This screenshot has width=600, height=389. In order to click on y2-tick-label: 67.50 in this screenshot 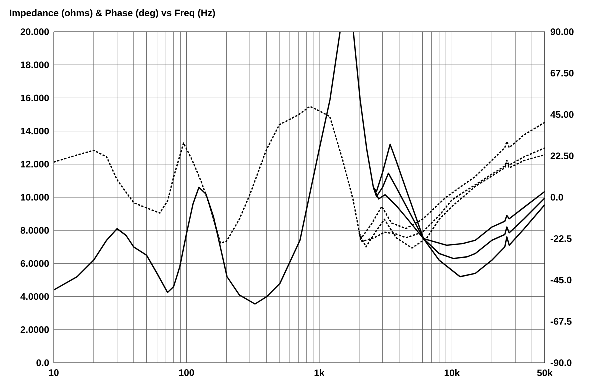, I will do `click(562, 73)`.